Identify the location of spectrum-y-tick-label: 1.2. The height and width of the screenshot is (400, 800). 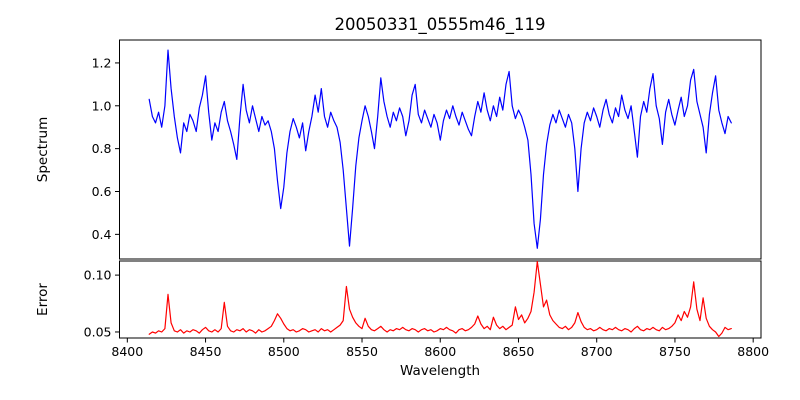
(102, 62).